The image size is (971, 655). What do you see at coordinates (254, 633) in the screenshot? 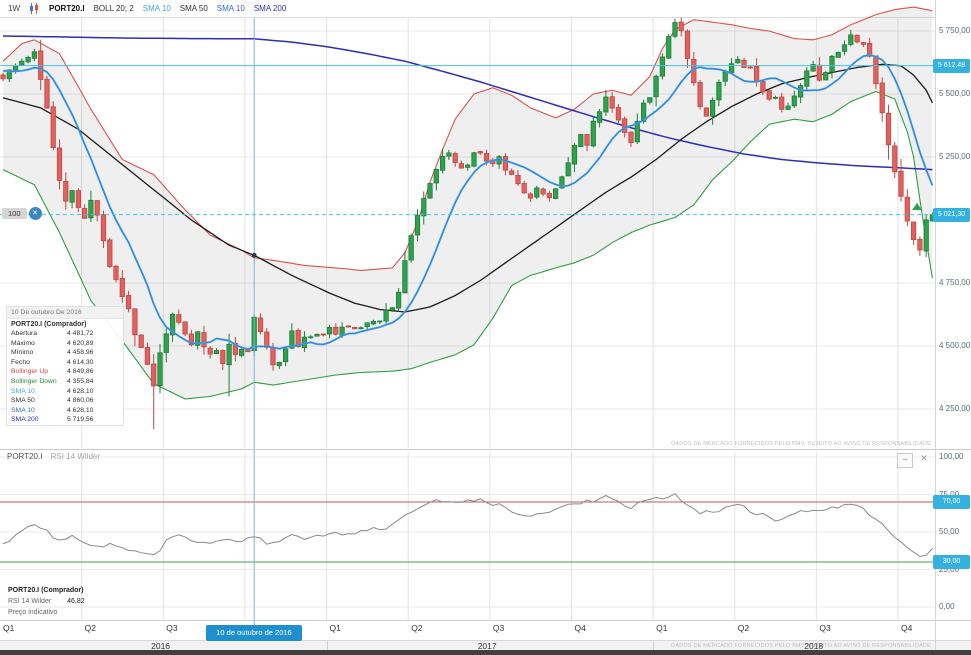
I see `crosshair-date-badge: 10 de outubro de 2016` at bounding box center [254, 633].